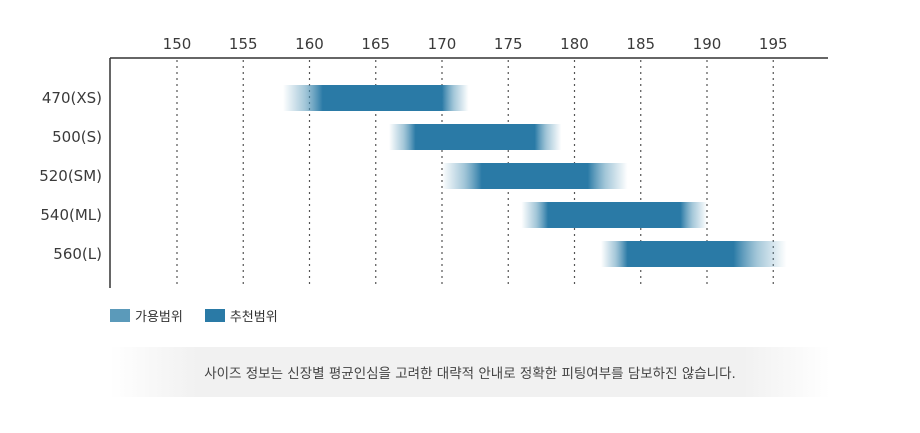  I want to click on x-tick-label-150: 150, so click(177, 44).